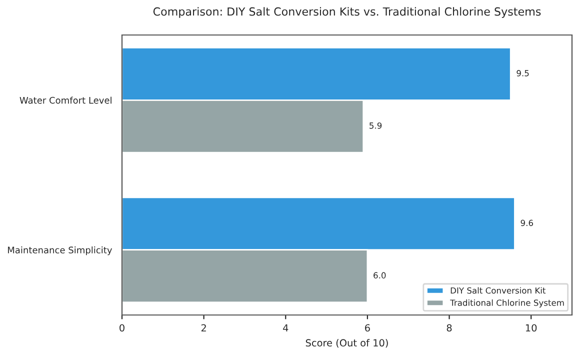 This screenshot has width=580, height=350. What do you see at coordinates (376, 125) in the screenshot?
I see `data-label: 5.9` at bounding box center [376, 125].